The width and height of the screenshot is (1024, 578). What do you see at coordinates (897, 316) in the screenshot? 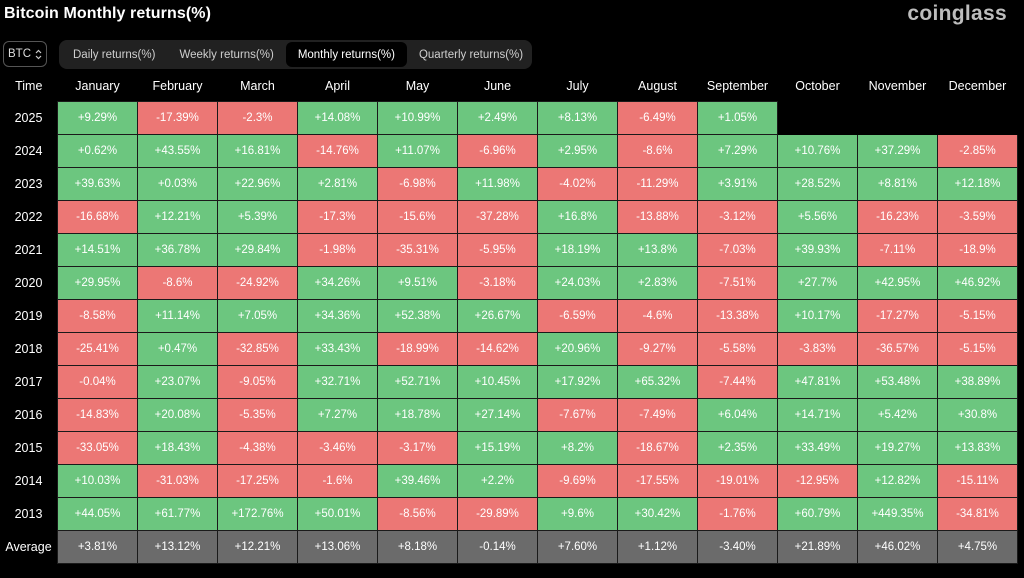
I see `return-cell: -17.27%` at bounding box center [897, 316].